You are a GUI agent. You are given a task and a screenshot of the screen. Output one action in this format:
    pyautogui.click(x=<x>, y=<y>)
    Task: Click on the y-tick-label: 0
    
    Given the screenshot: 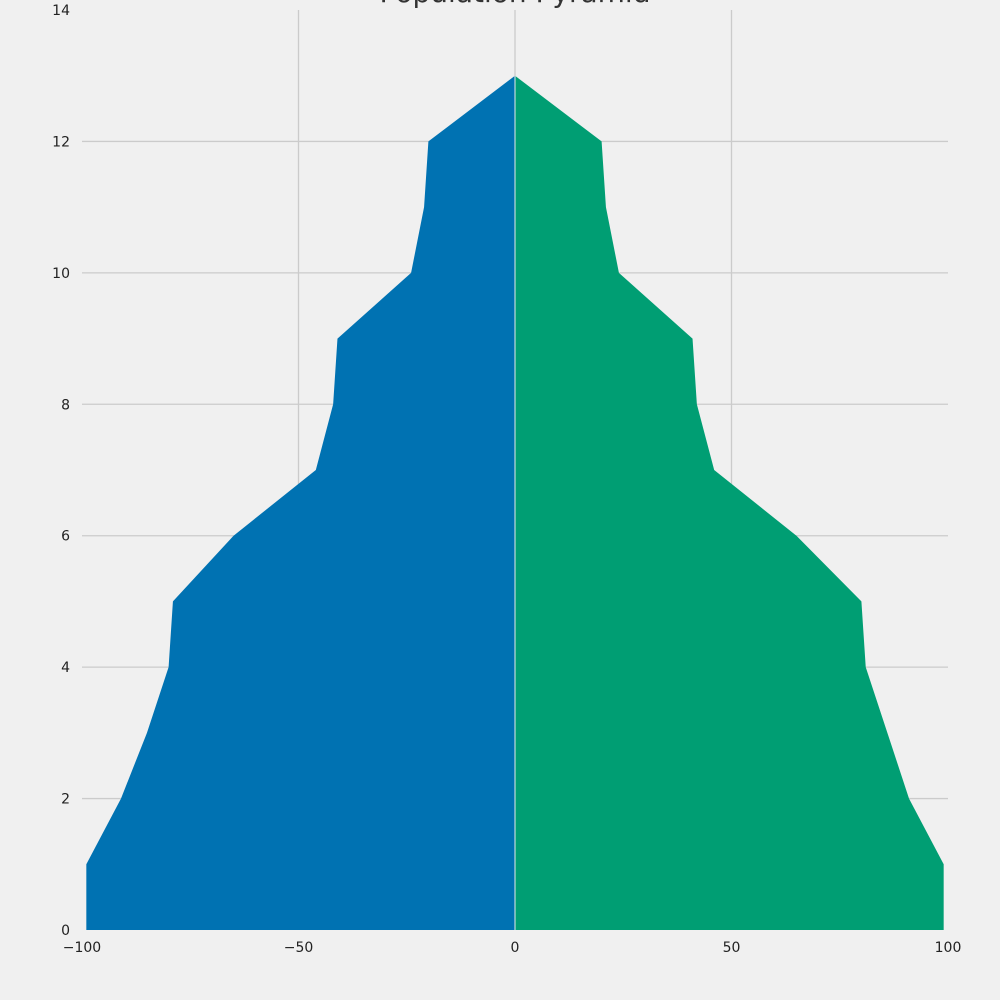 What is the action you would take?
    pyautogui.click(x=65, y=931)
    